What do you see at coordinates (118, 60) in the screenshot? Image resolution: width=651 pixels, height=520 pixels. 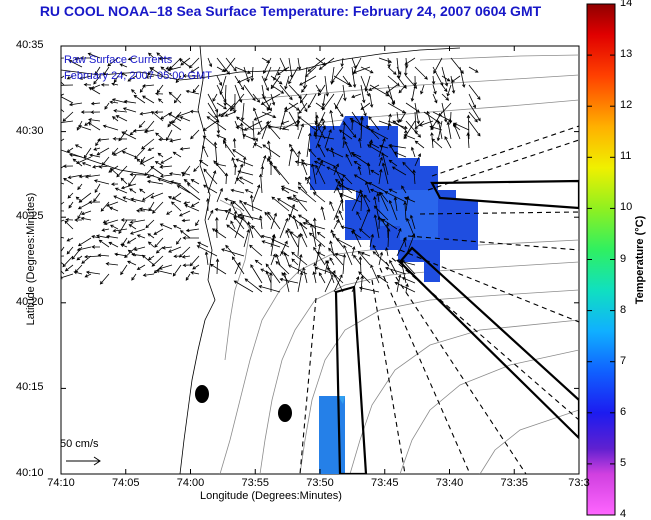 I see `legend-line-1: Raw Surface Currents` at bounding box center [118, 60].